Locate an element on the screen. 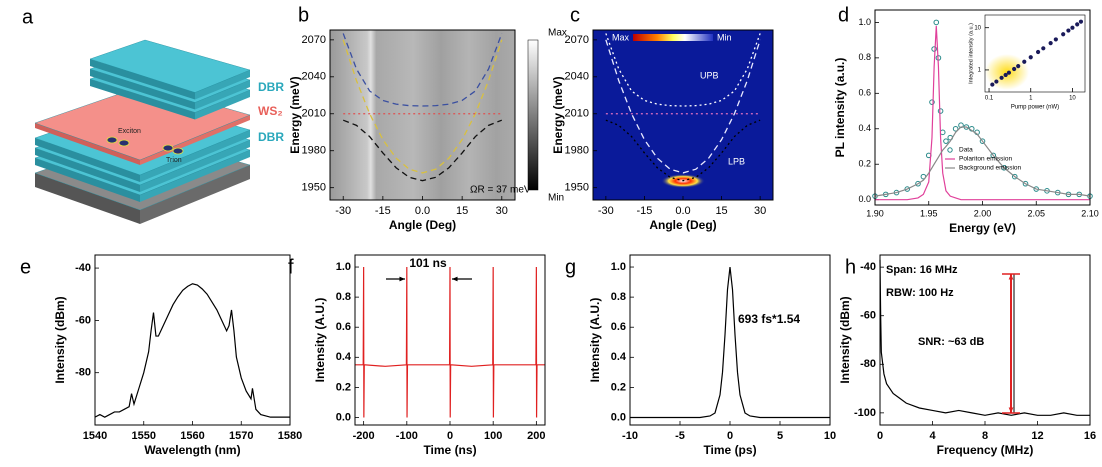 This screenshot has width=1102, height=467. panel-label: e is located at coordinates (25, 267).